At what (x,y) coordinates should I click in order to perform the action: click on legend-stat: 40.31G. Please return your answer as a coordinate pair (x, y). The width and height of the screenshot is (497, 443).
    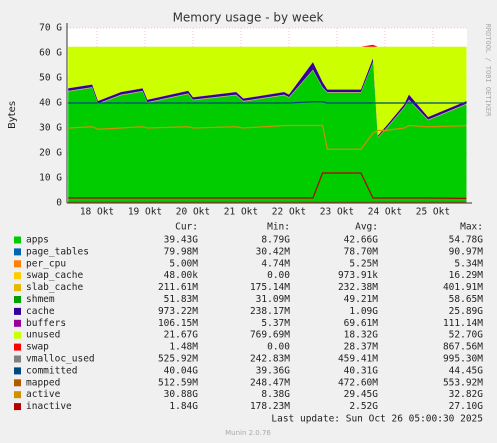
    Looking at the image, I should click on (361, 370).